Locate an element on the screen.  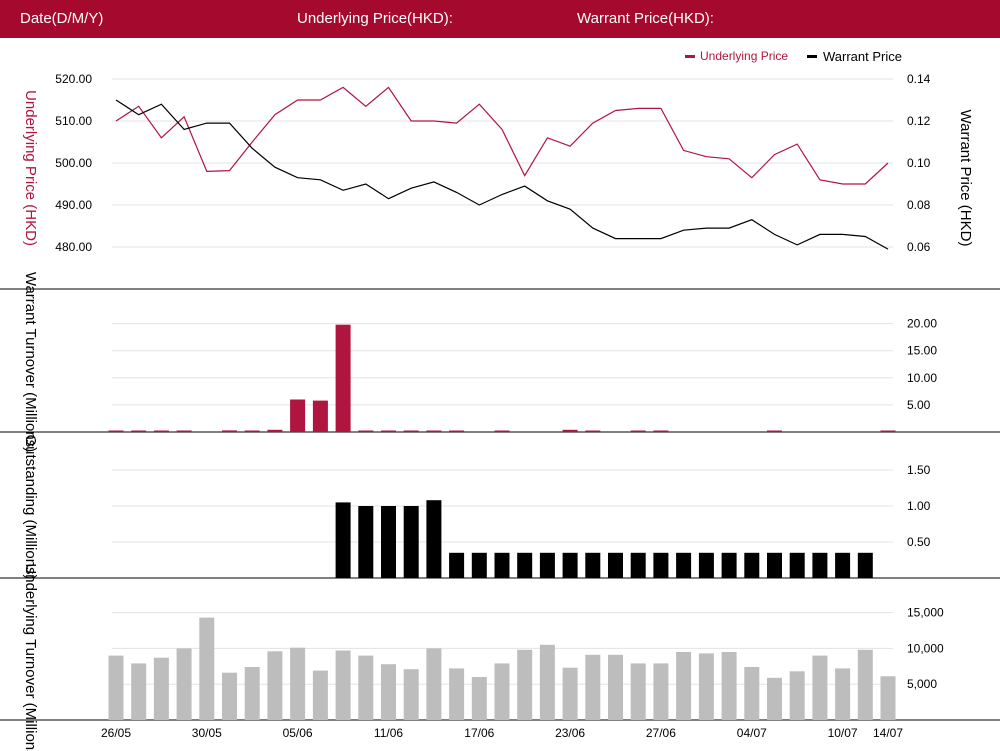
panel1-tick: 5.00 is located at coordinates (919, 405).